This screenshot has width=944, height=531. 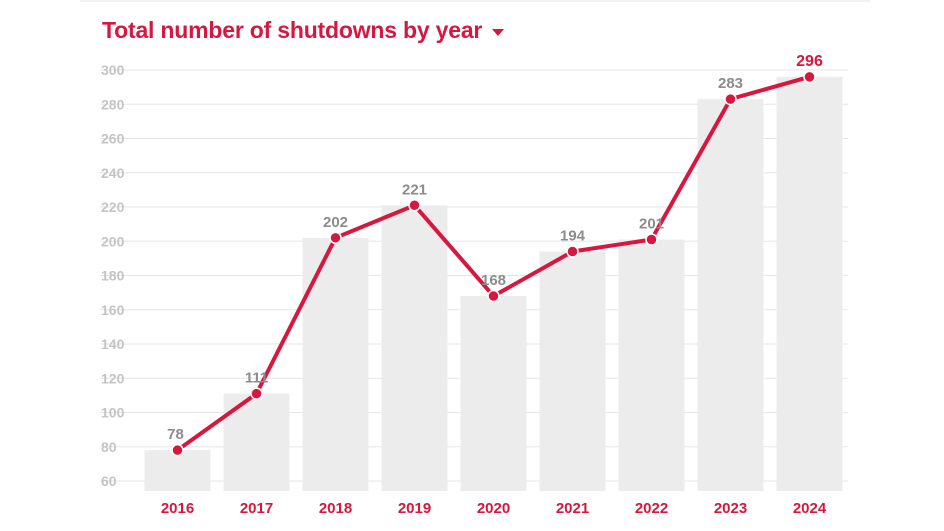 I want to click on data-label: 111, so click(x=256, y=378).